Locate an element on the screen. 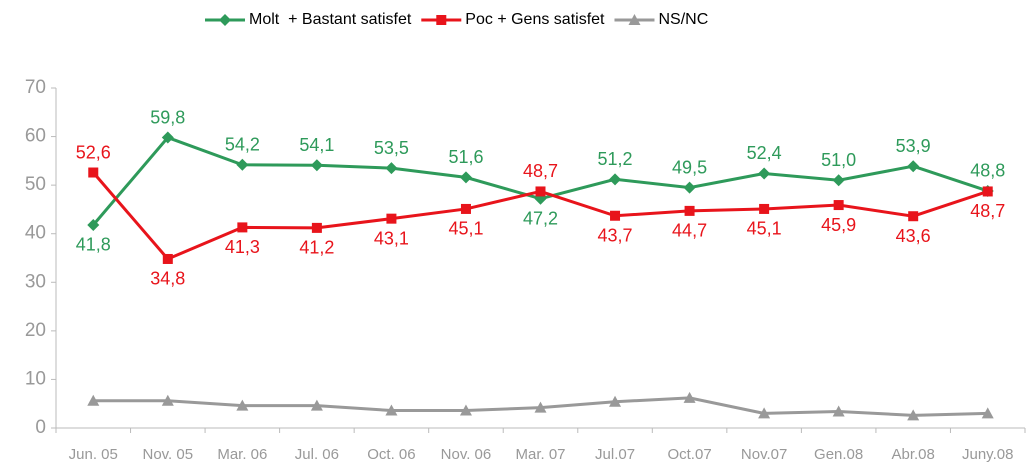 Image resolution: width=1028 pixels, height=471 pixels. data-label: 47,2 is located at coordinates (540, 218).